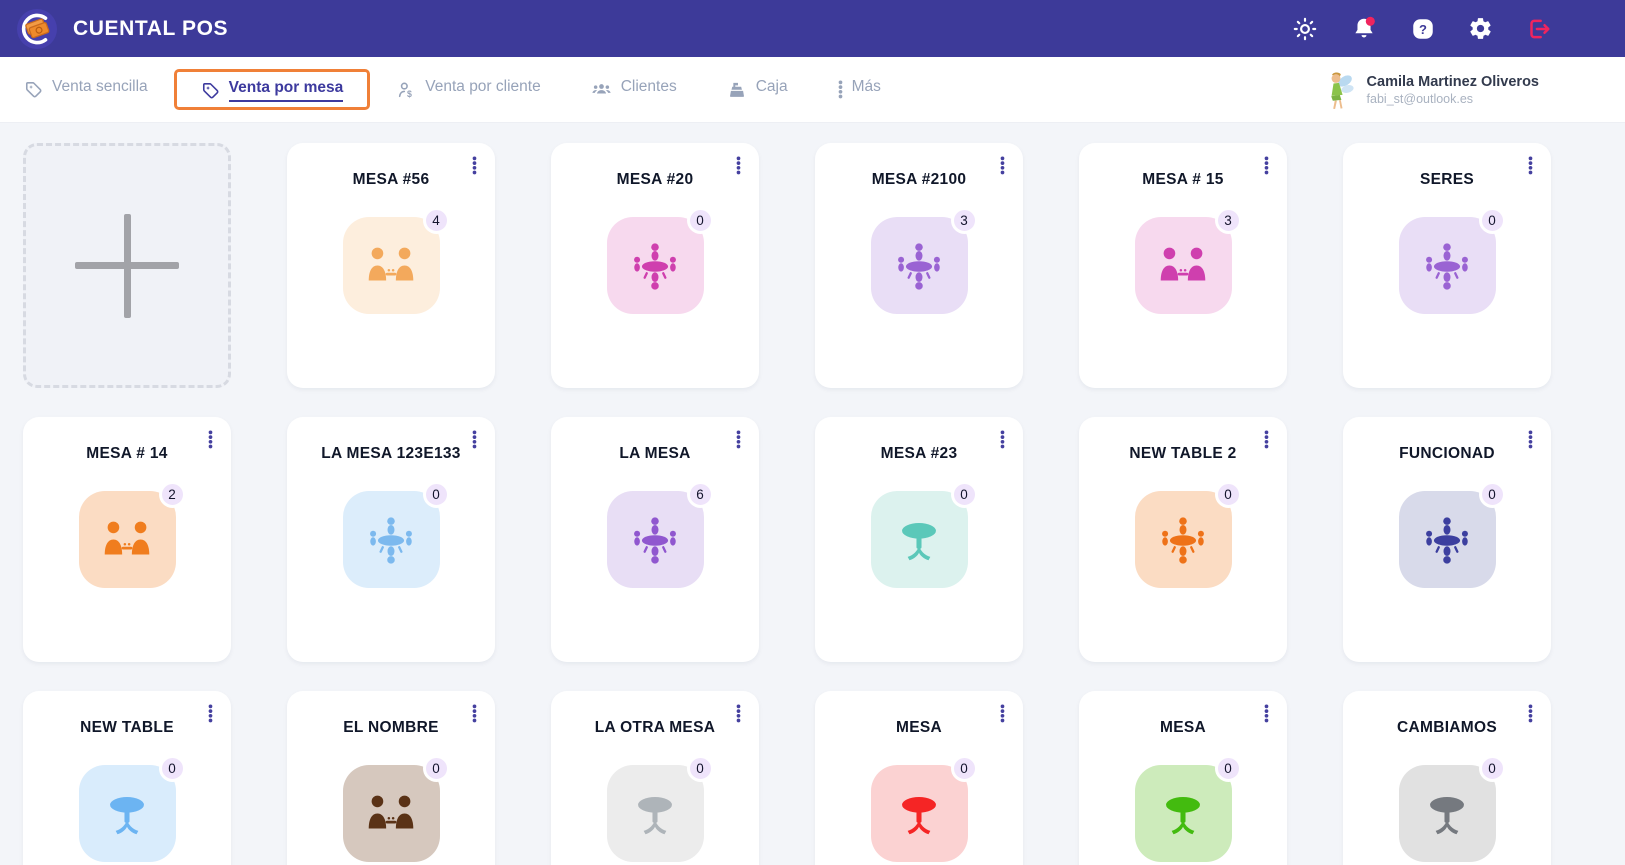 Image resolution: width=1625 pixels, height=865 pixels. Describe the element at coordinates (1340, 90) in the screenshot. I see `user-avatar` at that location.